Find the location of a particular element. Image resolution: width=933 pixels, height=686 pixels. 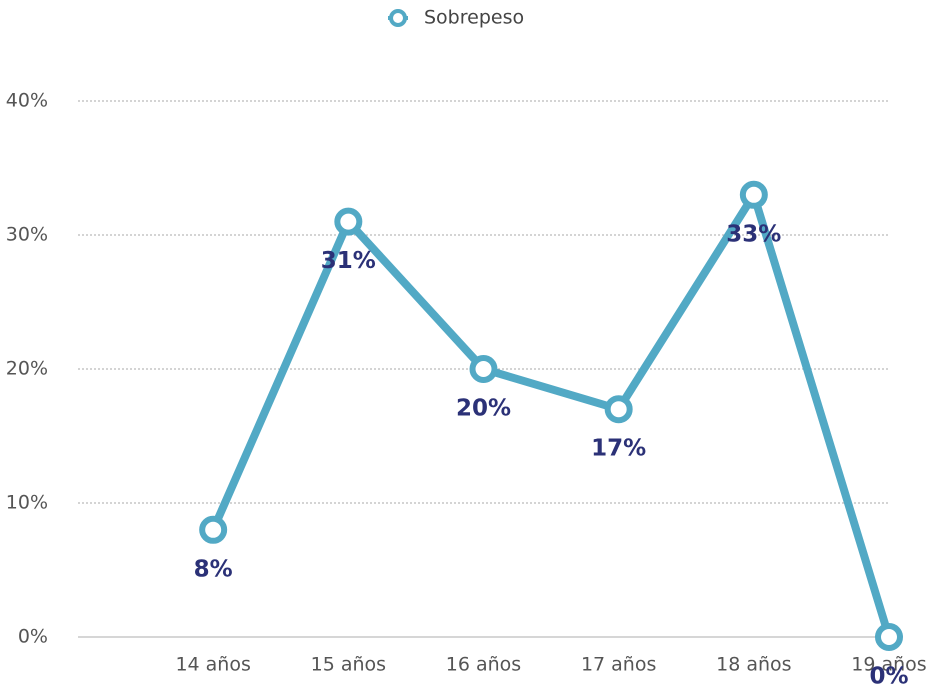

x-tick-label: 15 años is located at coordinates (348, 665).